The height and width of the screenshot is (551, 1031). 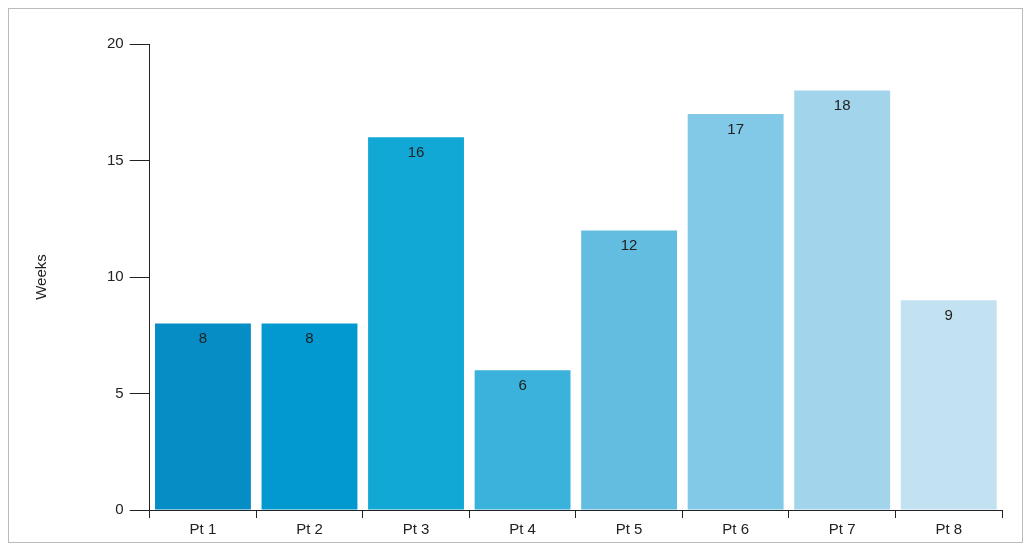 I want to click on y-tick-label: 5, so click(x=119, y=392).